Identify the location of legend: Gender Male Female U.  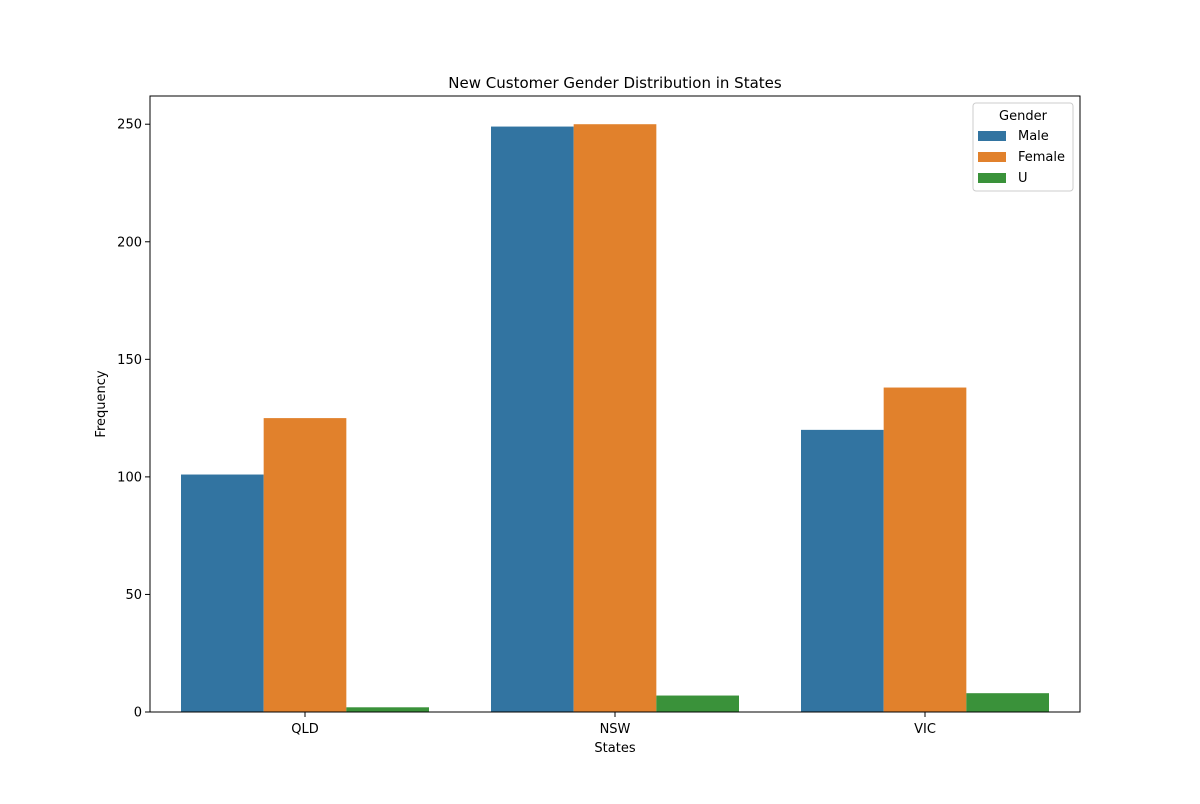
(1023, 147).